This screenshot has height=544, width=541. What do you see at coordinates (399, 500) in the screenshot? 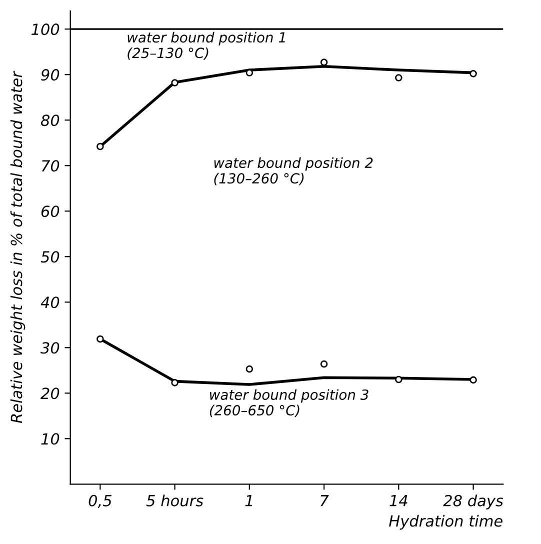
I see `x-tick-label: 14` at bounding box center [399, 500].